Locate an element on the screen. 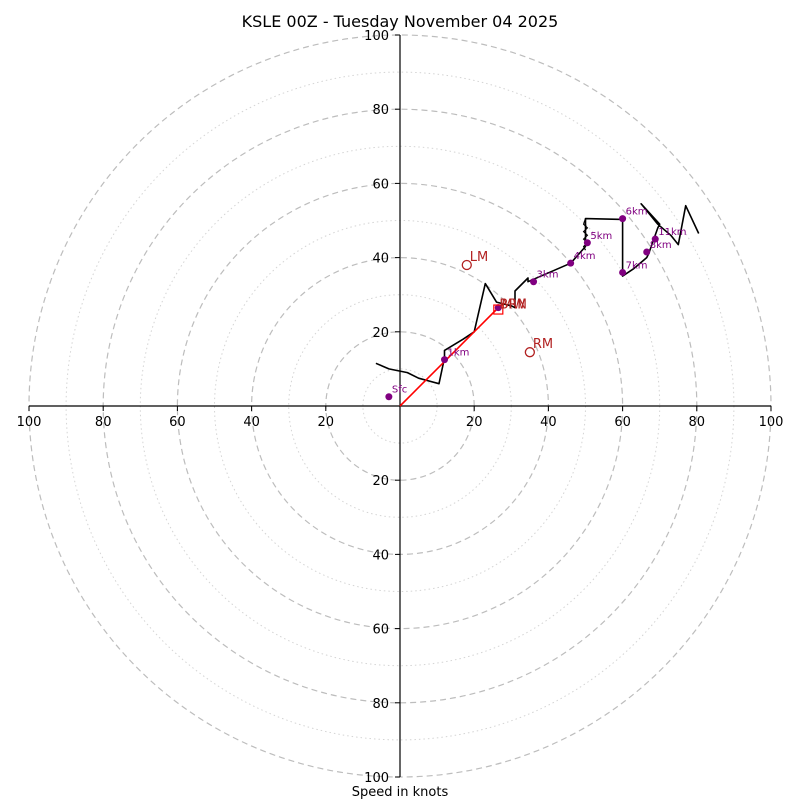  height-label: 6km is located at coordinates (637, 212).